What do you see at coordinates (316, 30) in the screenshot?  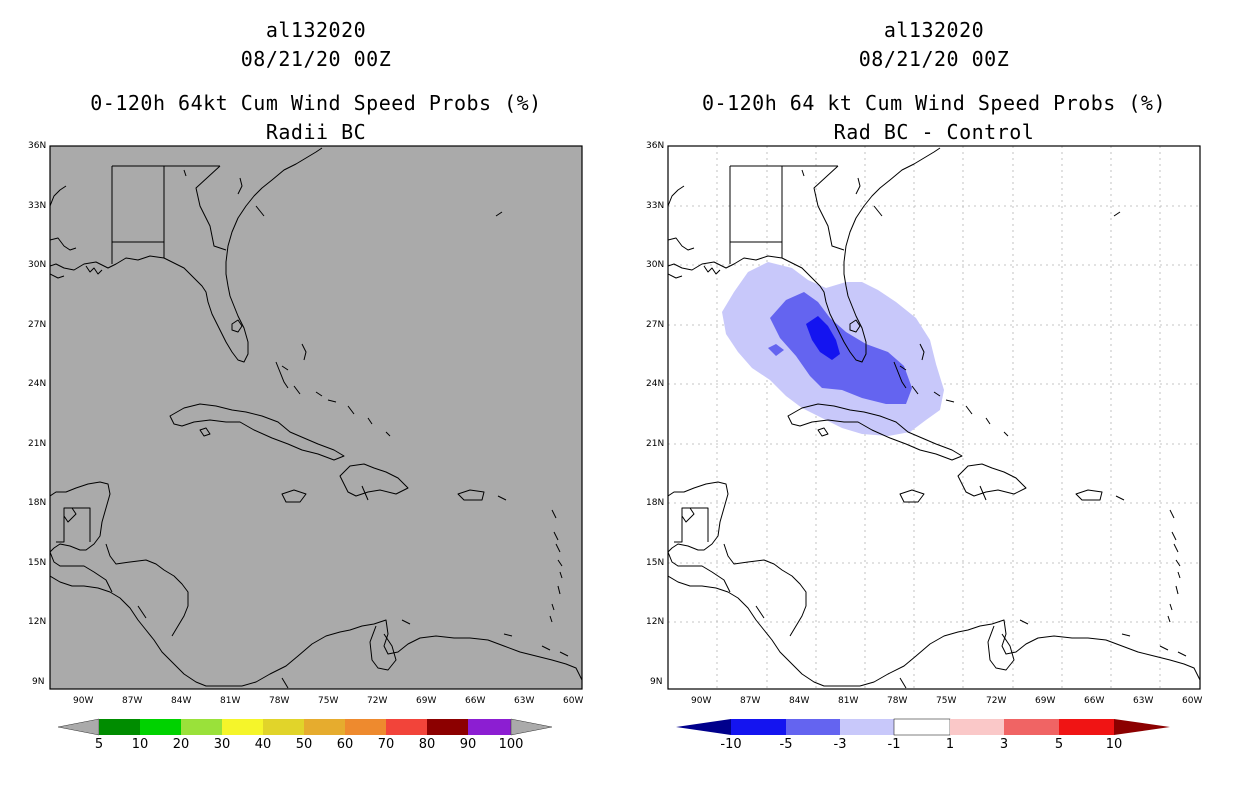 I see `left-storm-id: al132020` at bounding box center [316, 30].